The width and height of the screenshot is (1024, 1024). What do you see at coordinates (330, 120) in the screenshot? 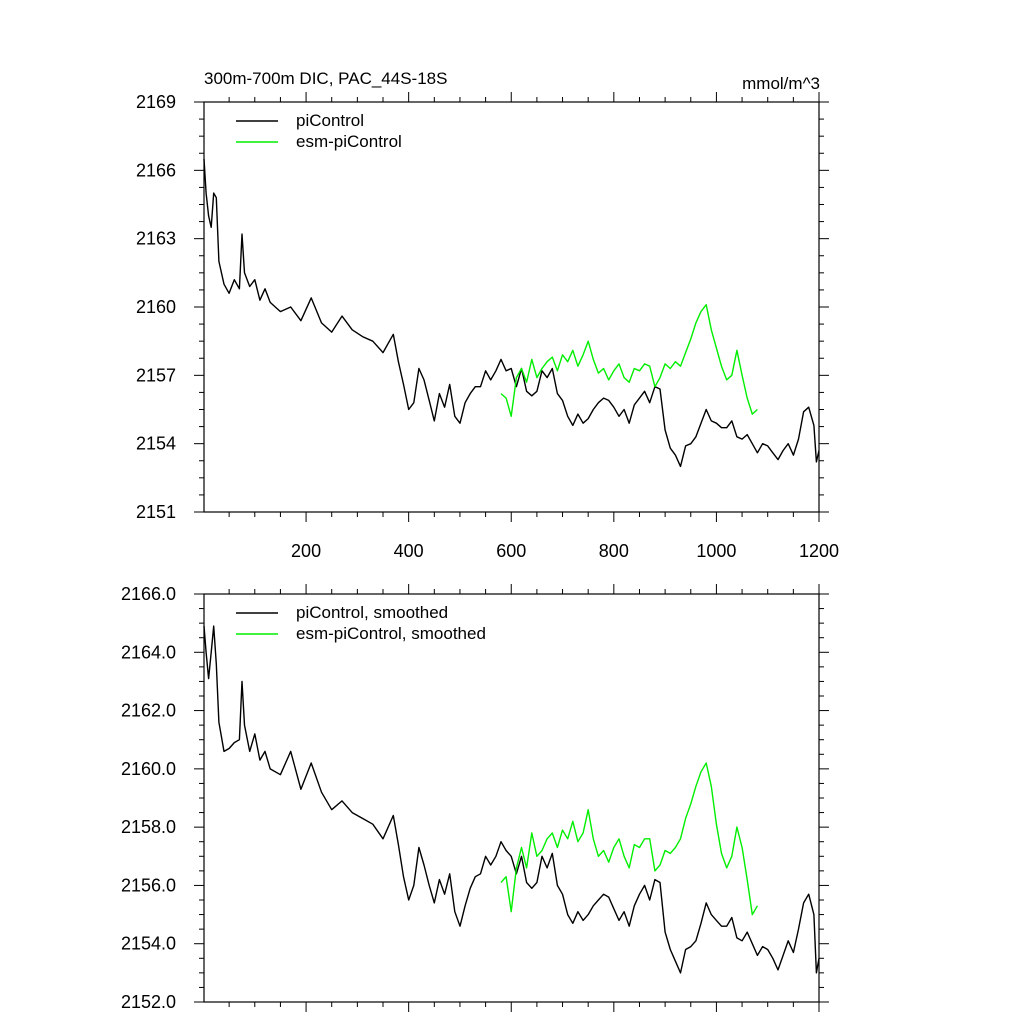
I see `legend-label: piControl` at bounding box center [330, 120].